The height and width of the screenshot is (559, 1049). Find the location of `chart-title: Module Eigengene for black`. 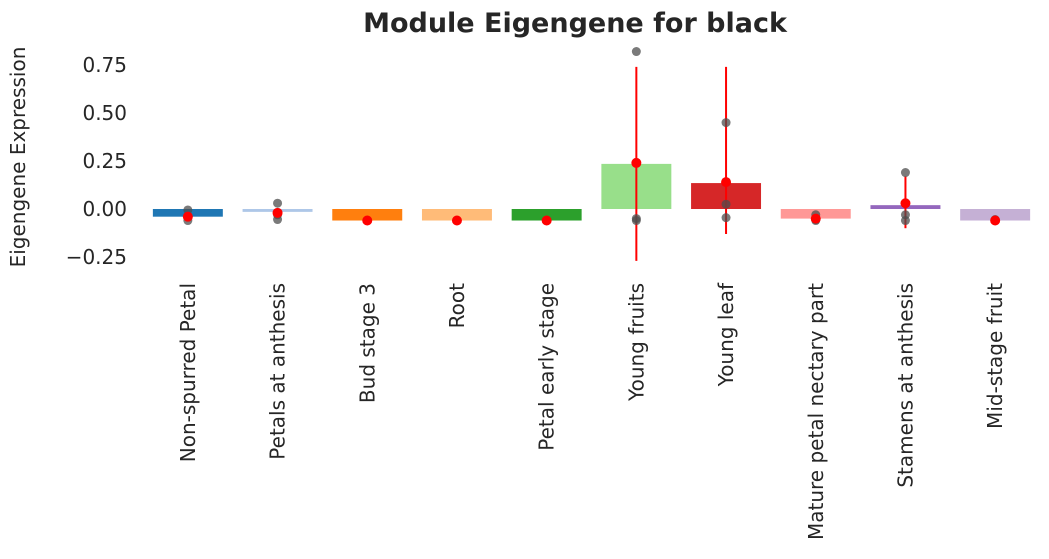

chart-title: Module Eigengene for black is located at coordinates (575, 23).